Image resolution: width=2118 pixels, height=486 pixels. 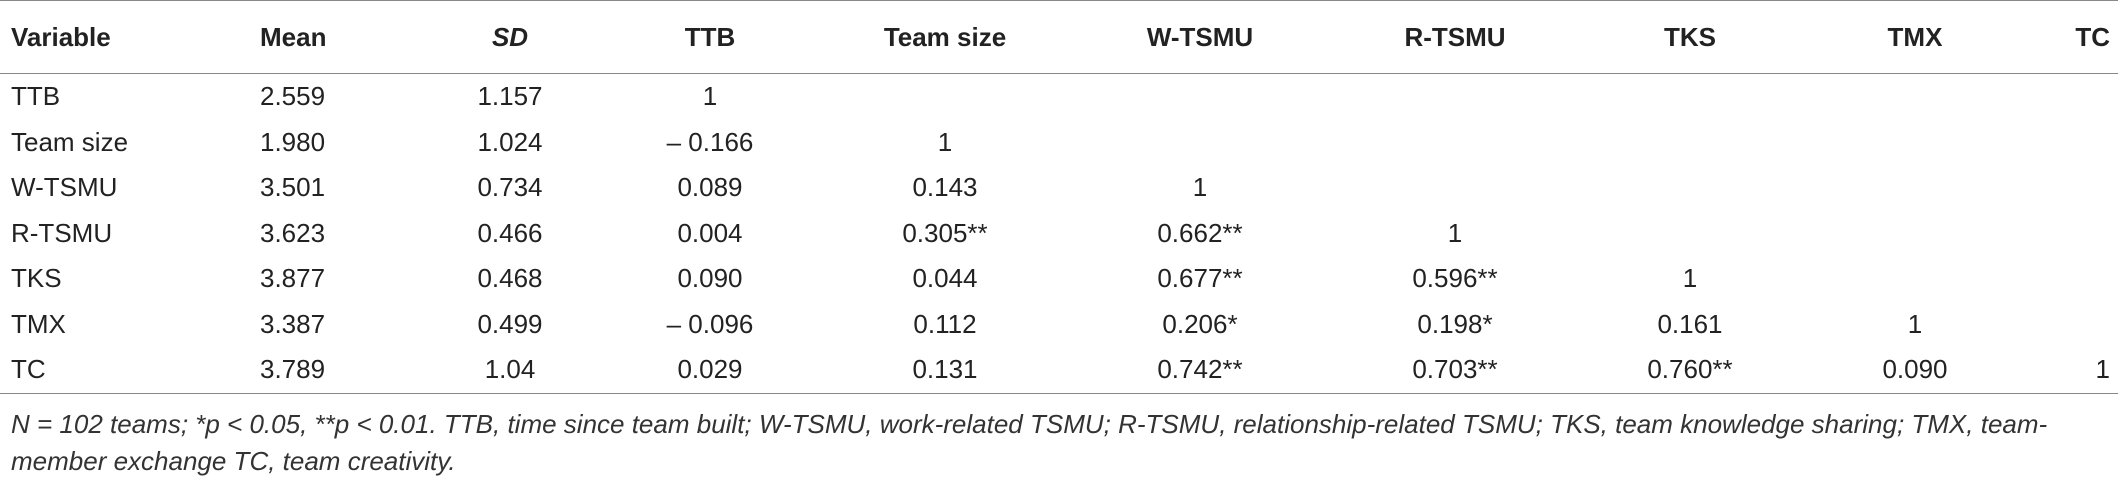 What do you see at coordinates (1690, 323) in the screenshot?
I see `correlation-cell: 0.161` at bounding box center [1690, 323].